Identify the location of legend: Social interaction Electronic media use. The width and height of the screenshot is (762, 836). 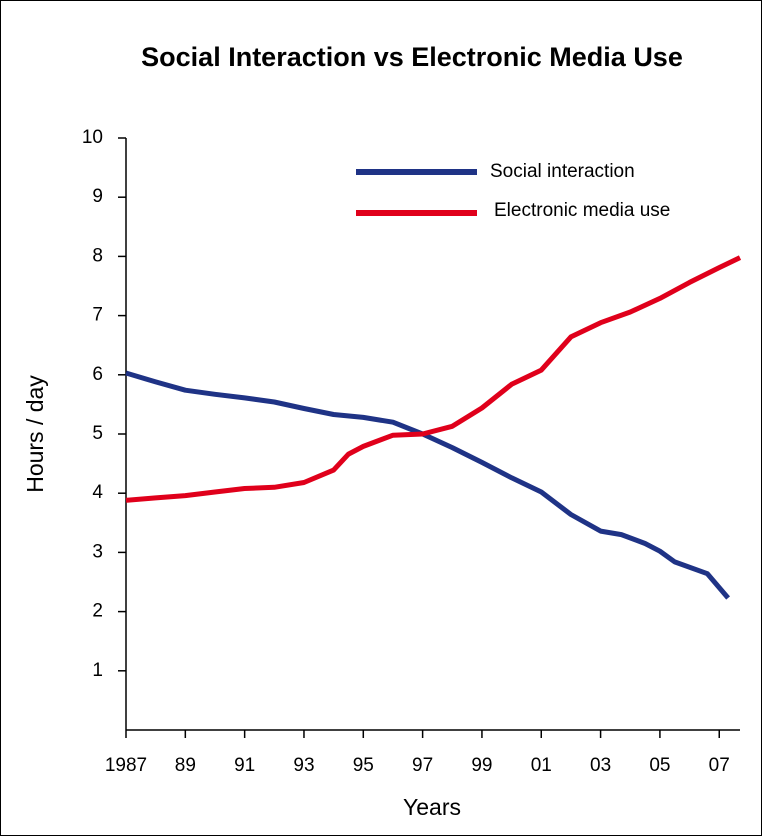
(513, 191).